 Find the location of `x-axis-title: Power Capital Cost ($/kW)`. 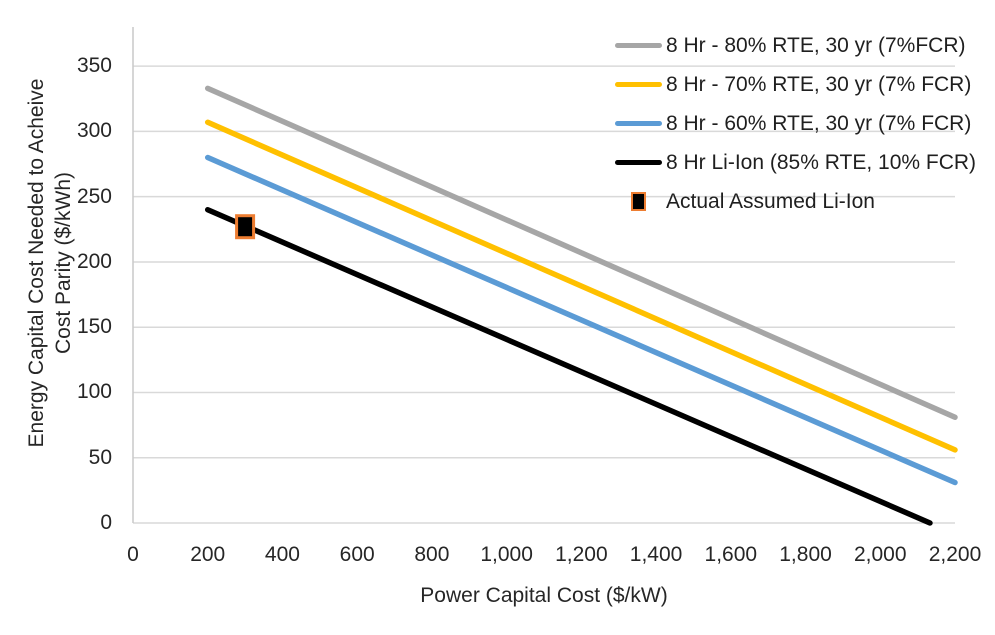

x-axis-title: Power Capital Cost ($/kW) is located at coordinates (544, 595).